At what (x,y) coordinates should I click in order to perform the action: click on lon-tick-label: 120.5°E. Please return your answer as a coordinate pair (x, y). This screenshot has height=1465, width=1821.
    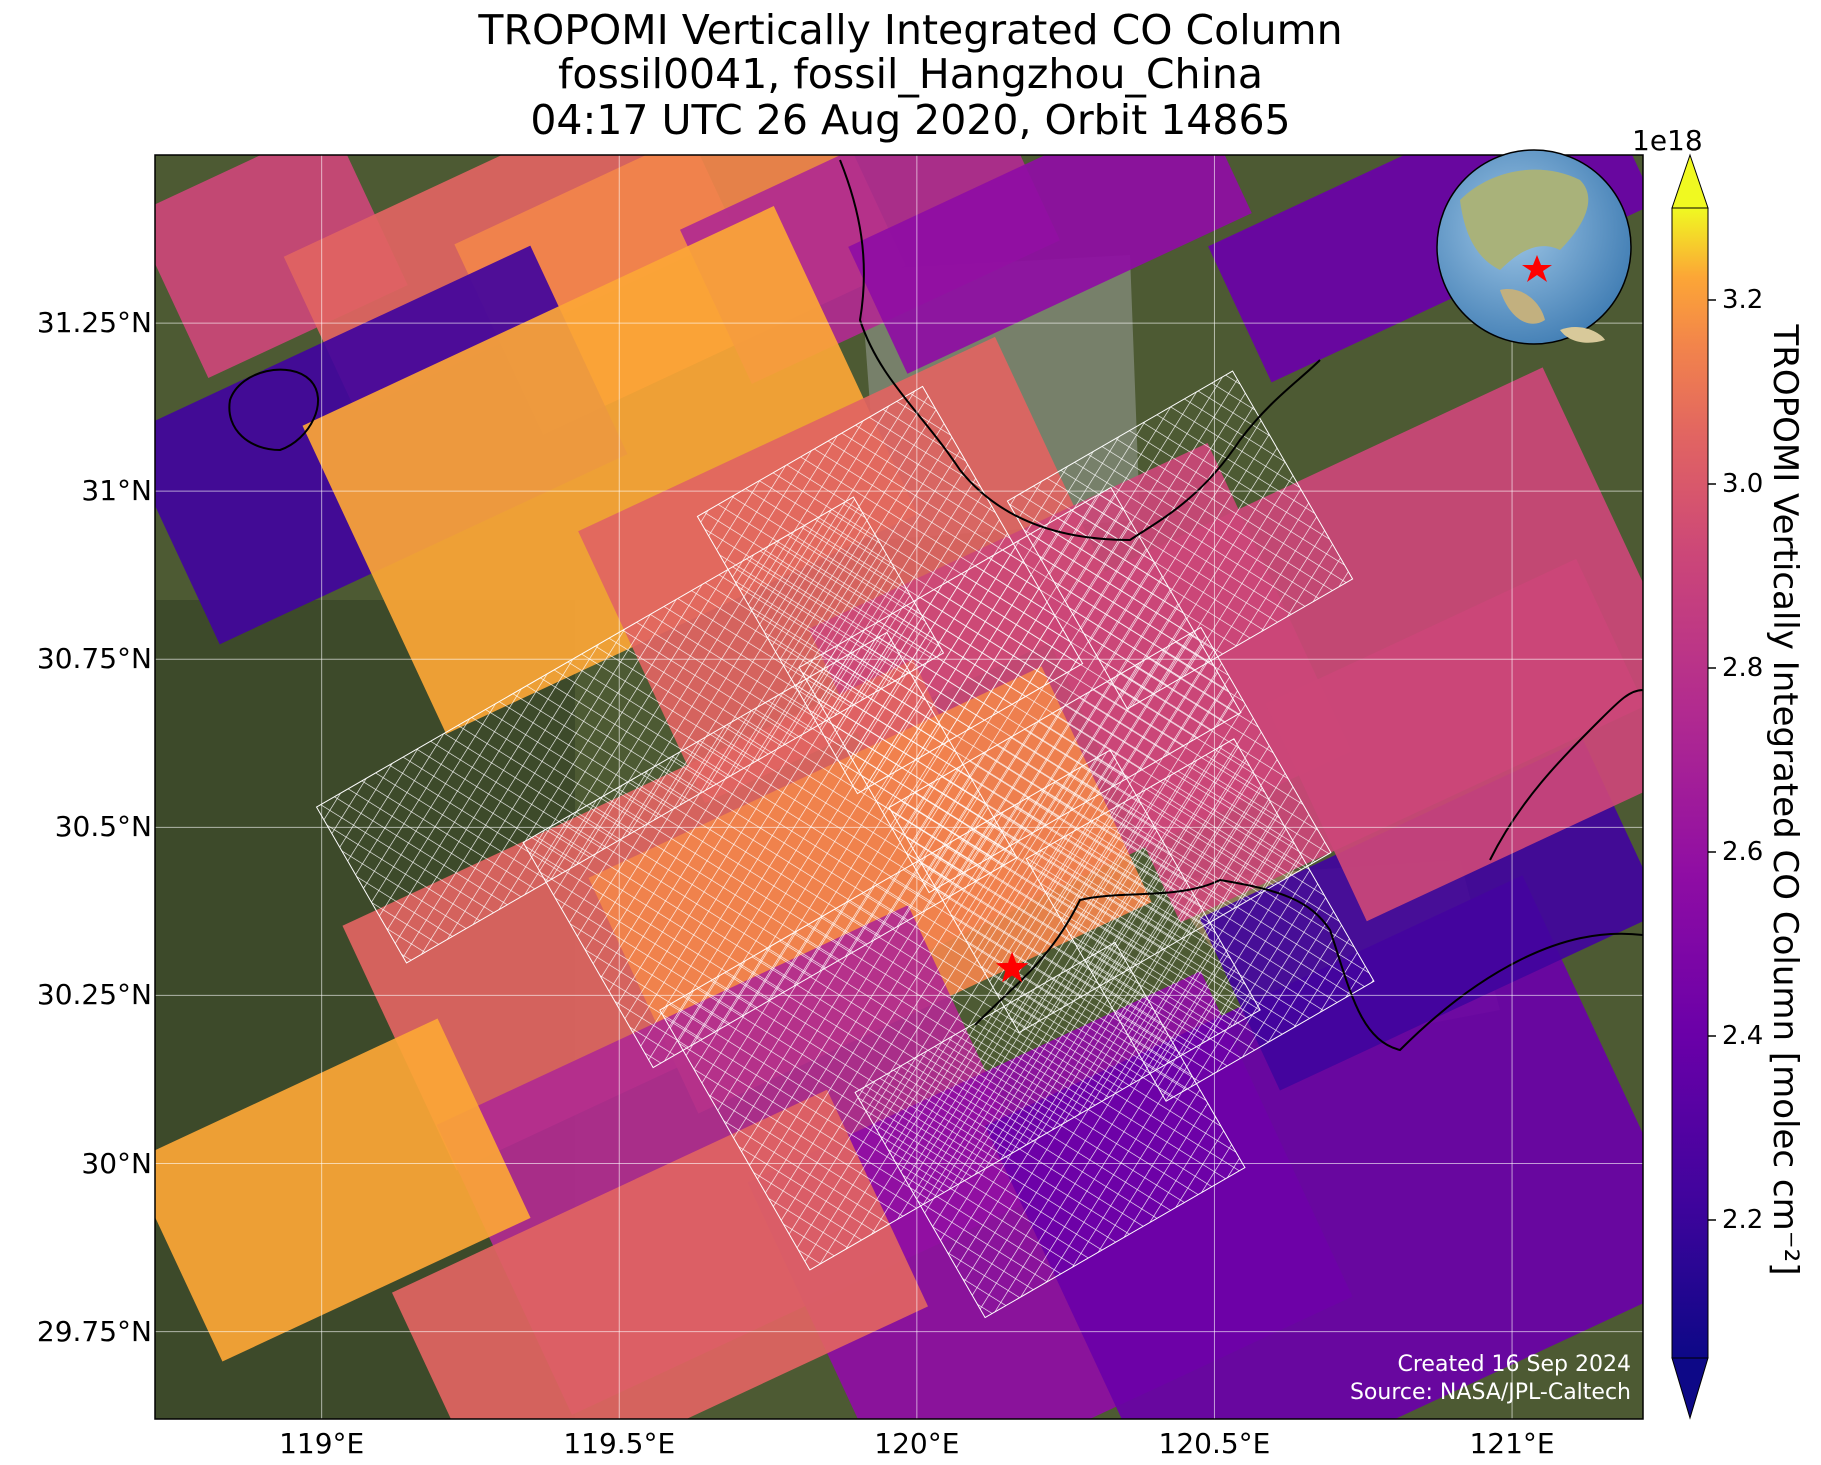
    Looking at the image, I should click on (1214, 1443).